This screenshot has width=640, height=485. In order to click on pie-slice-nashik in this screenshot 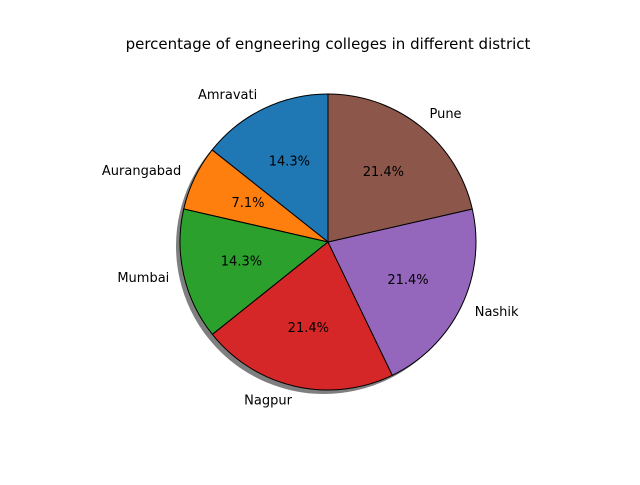, I will do `click(402, 292)`.